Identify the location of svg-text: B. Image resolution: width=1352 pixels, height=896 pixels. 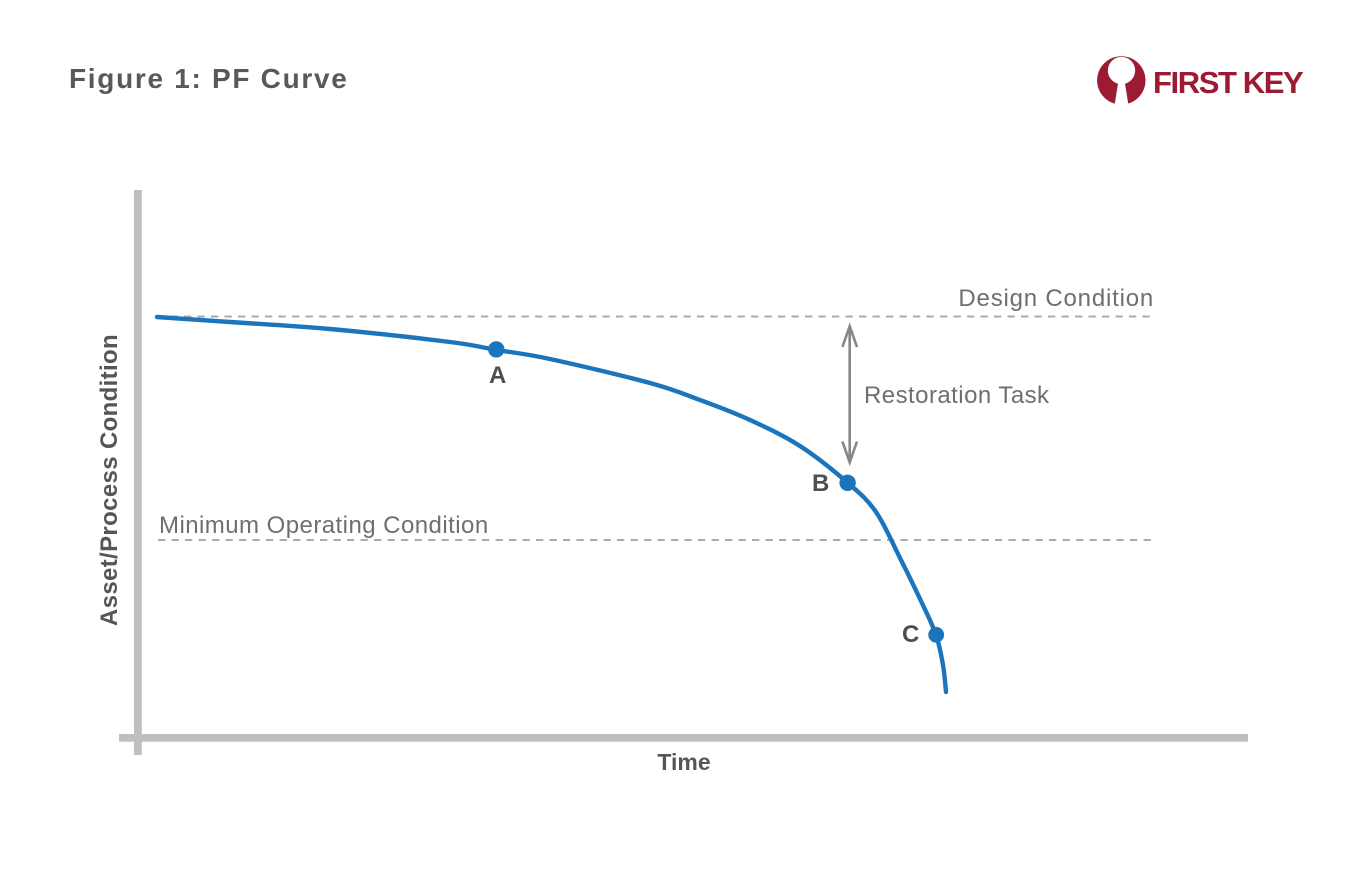
(820, 483).